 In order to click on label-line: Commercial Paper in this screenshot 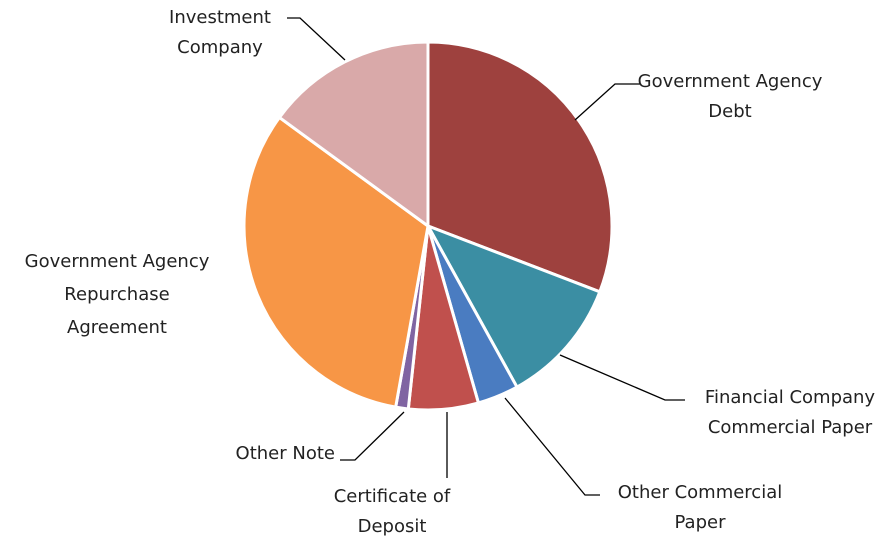, I will do `click(790, 427)`.